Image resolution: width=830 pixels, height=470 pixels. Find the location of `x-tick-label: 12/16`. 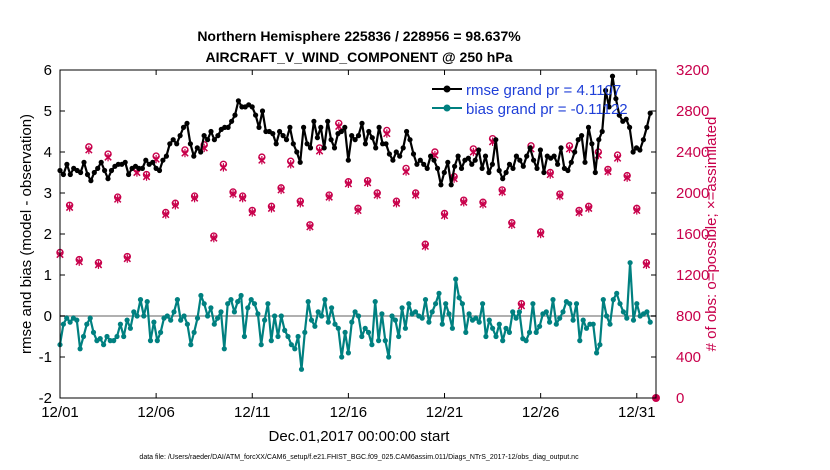

x-tick-label: 12/16 is located at coordinates (349, 412).